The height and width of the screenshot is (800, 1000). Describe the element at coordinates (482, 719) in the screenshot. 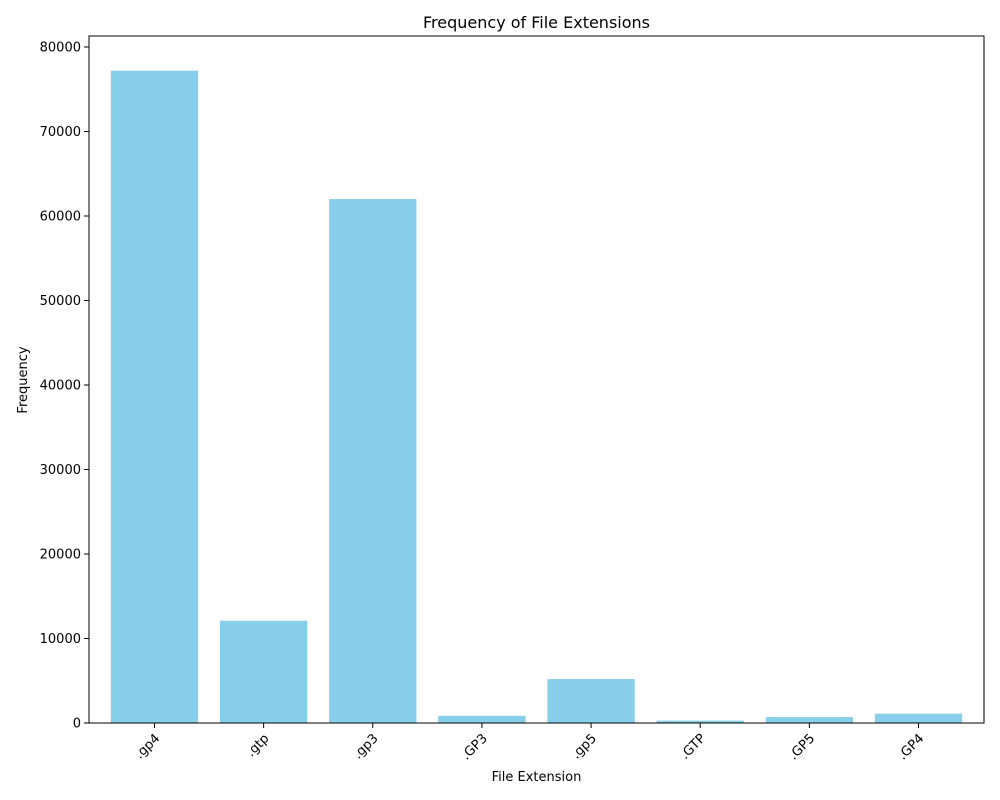

I see `bar-GP3` at that location.